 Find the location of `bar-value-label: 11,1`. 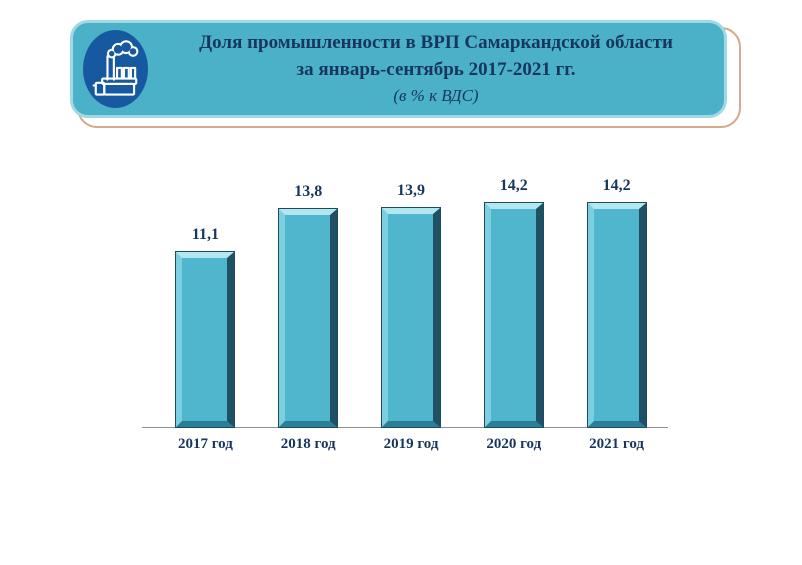

bar-value-label: 11,1 is located at coordinates (205, 234).